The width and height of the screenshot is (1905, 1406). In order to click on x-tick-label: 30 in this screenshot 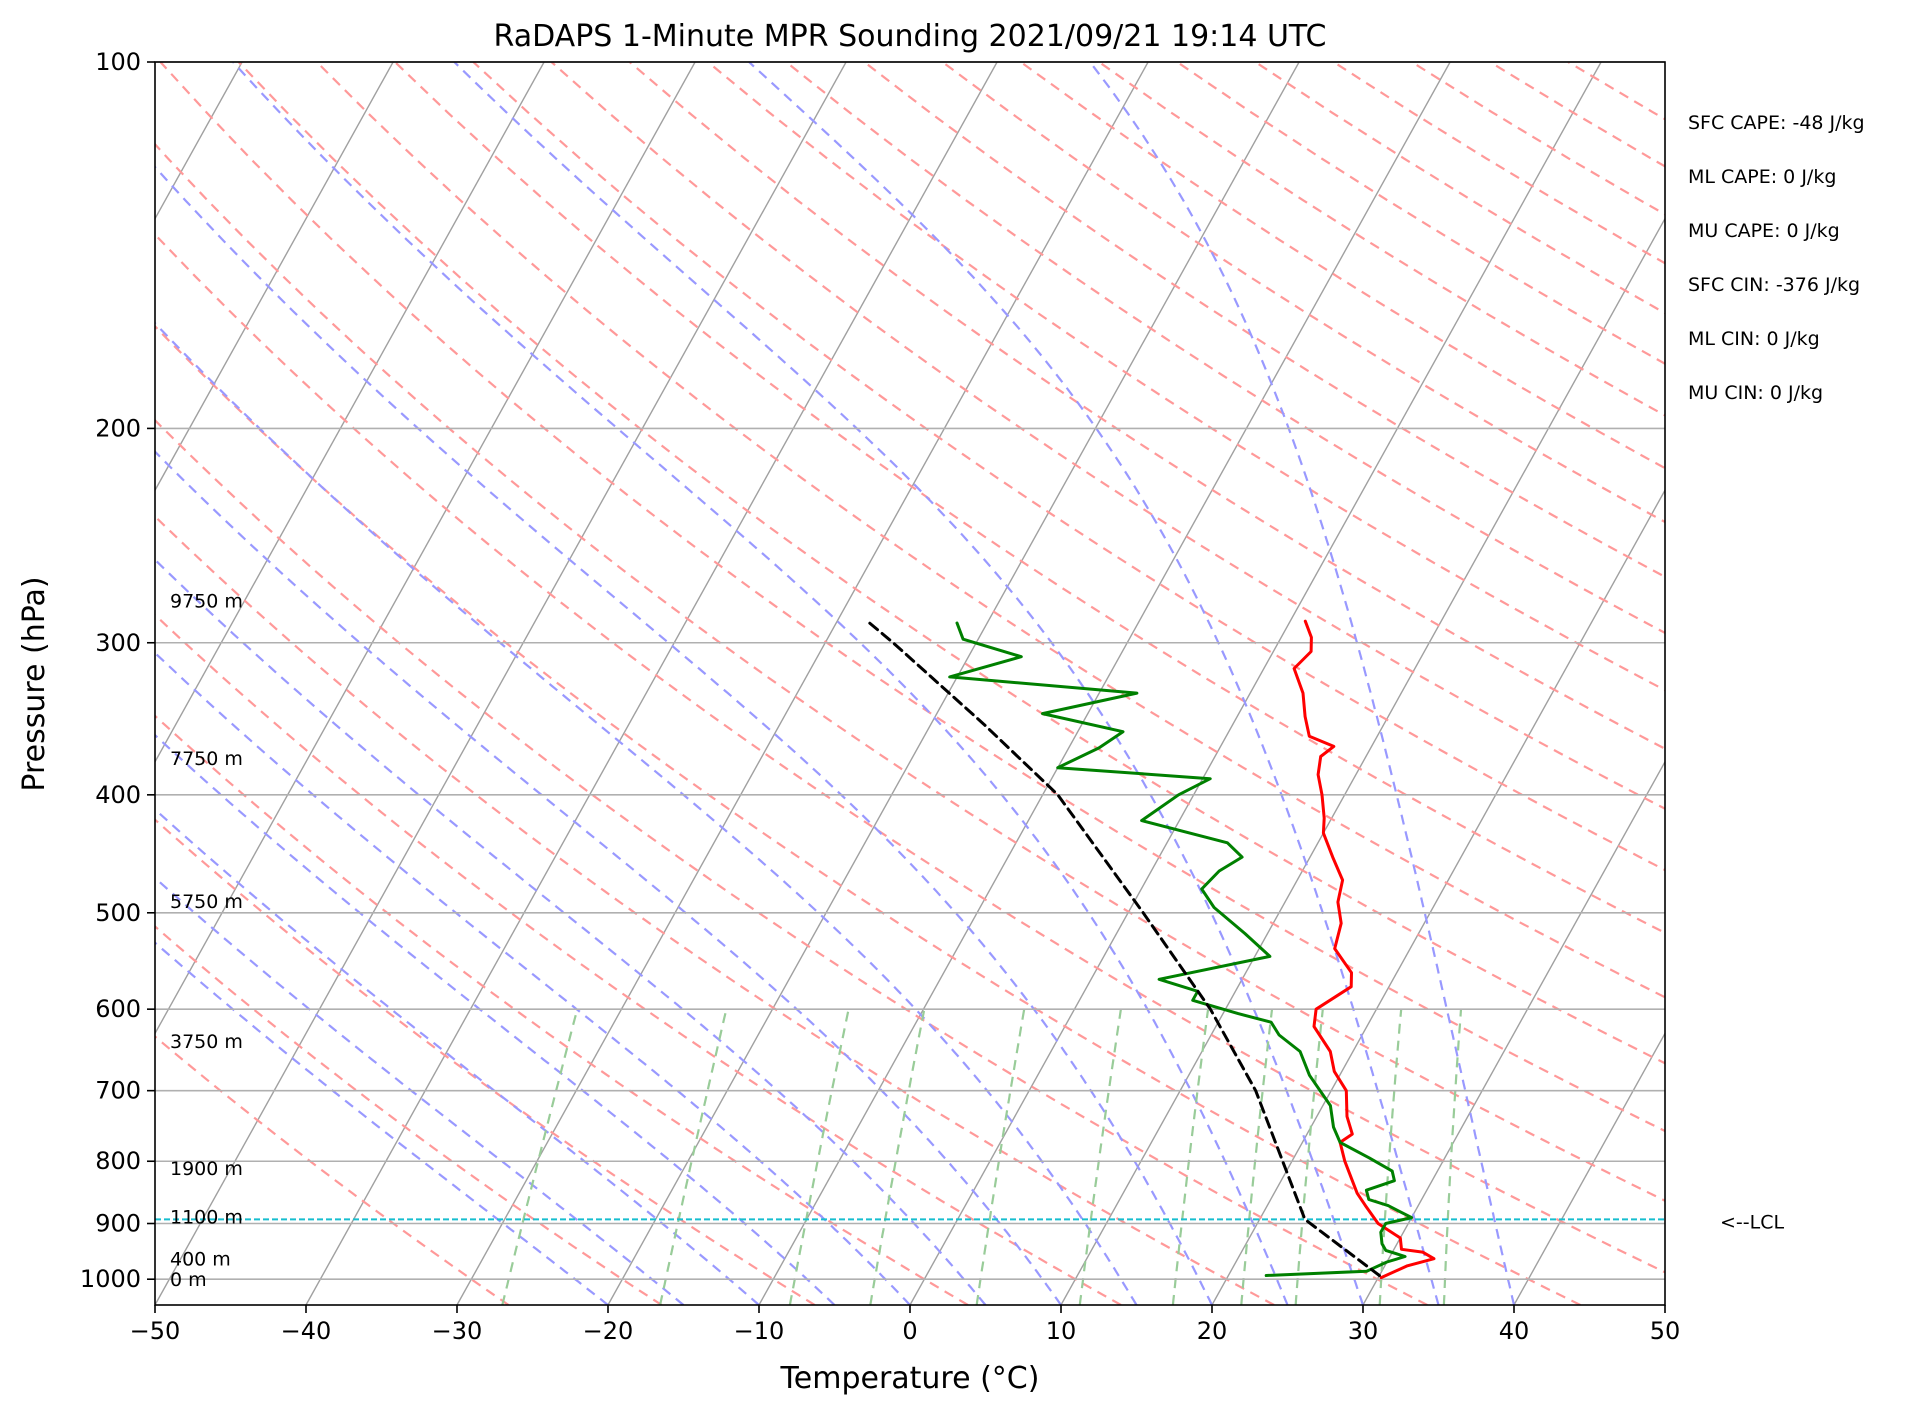, I will do `click(1363, 1331)`.